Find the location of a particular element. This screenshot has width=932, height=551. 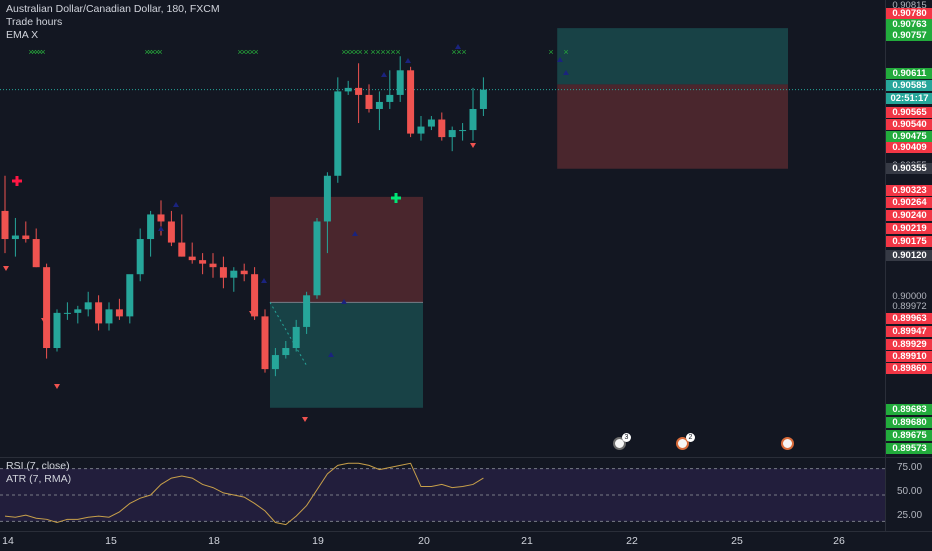

price-badge: 0.90475 is located at coordinates (909, 136).